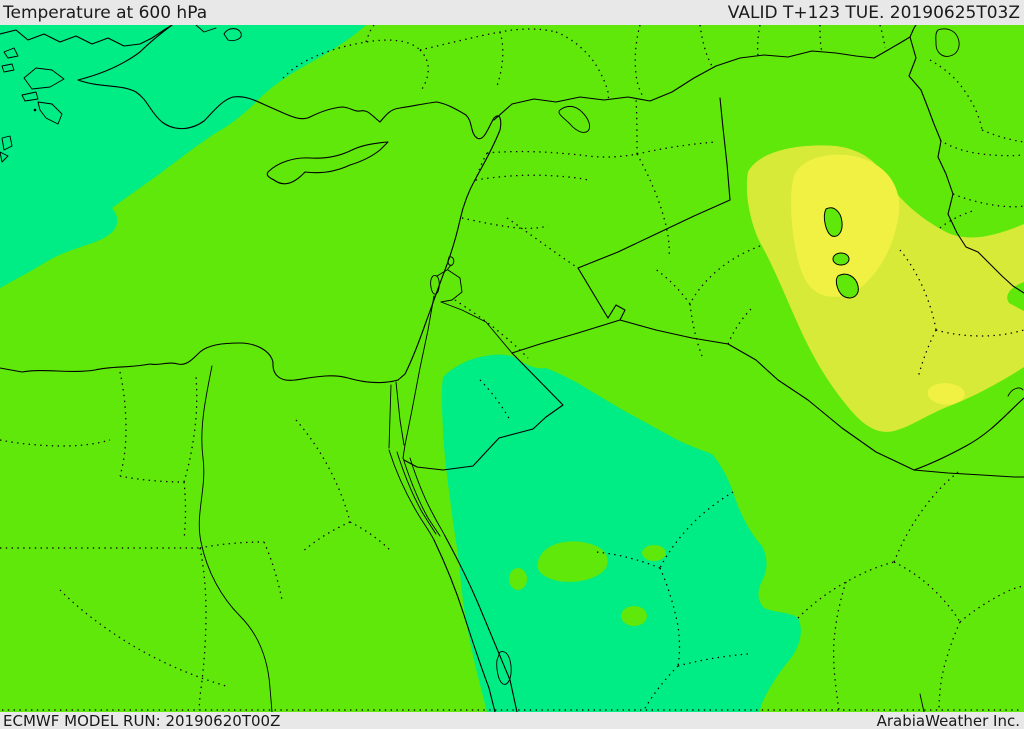 Image resolution: width=1024 pixels, height=729 pixels. What do you see at coordinates (847, 286) in the screenshot?
I see `lake-razzaza` at bounding box center [847, 286].